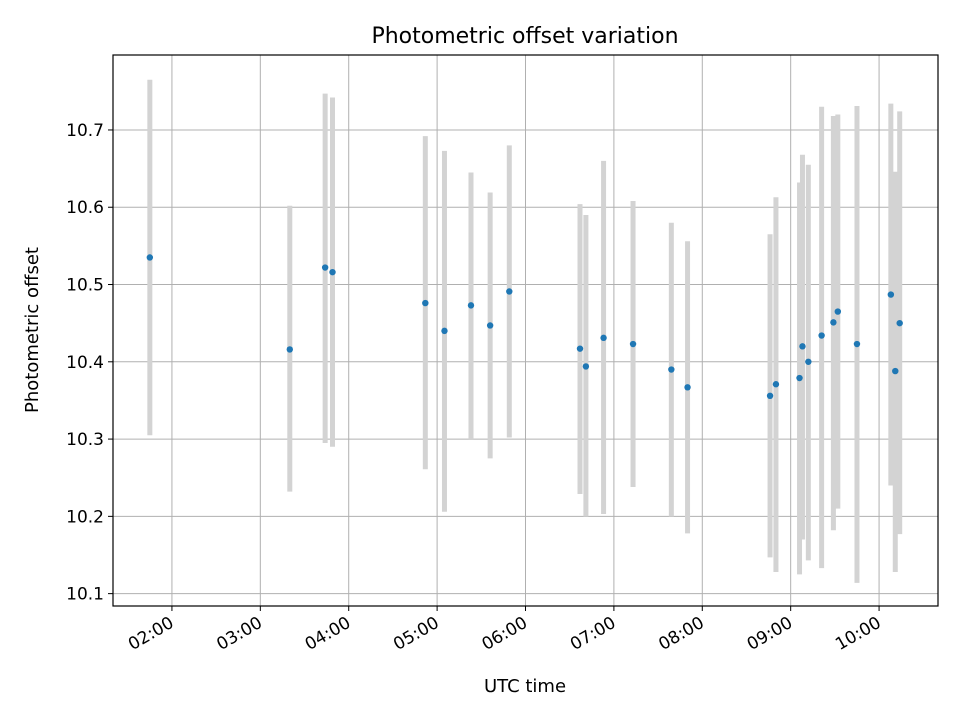 The image size is (960, 720). What do you see at coordinates (524, 36) in the screenshot?
I see `chart-title: Photometric offset variation` at bounding box center [524, 36].